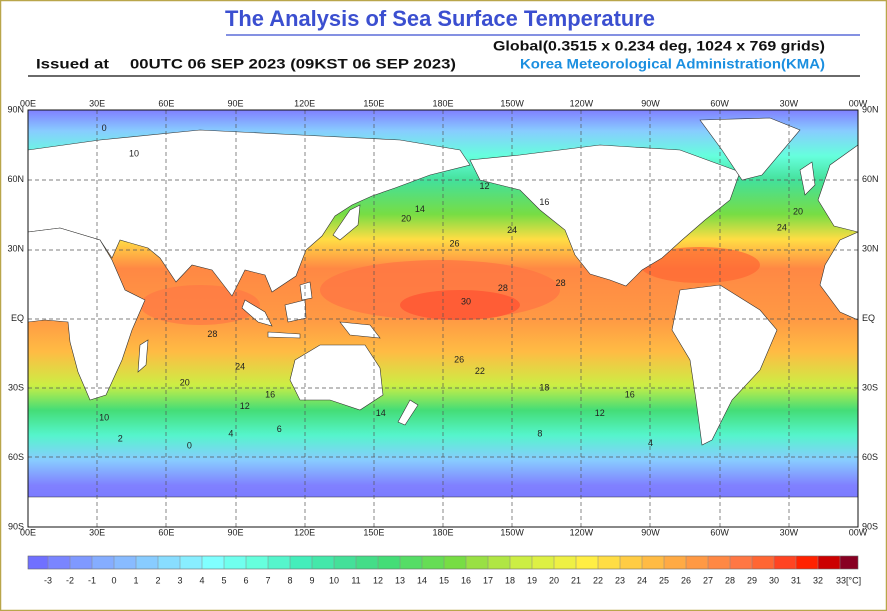 This screenshot has height=611, width=887. Describe the element at coordinates (870, 248) in the screenshot. I see `lat-label-right: 30N` at that location.